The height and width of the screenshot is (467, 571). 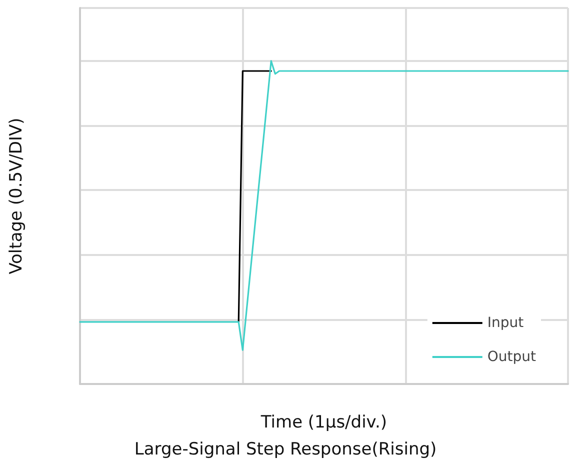 What do you see at coordinates (285, 450) in the screenshot?
I see `text: Large-Signal Step Response(Rising)` at bounding box center [285, 450].